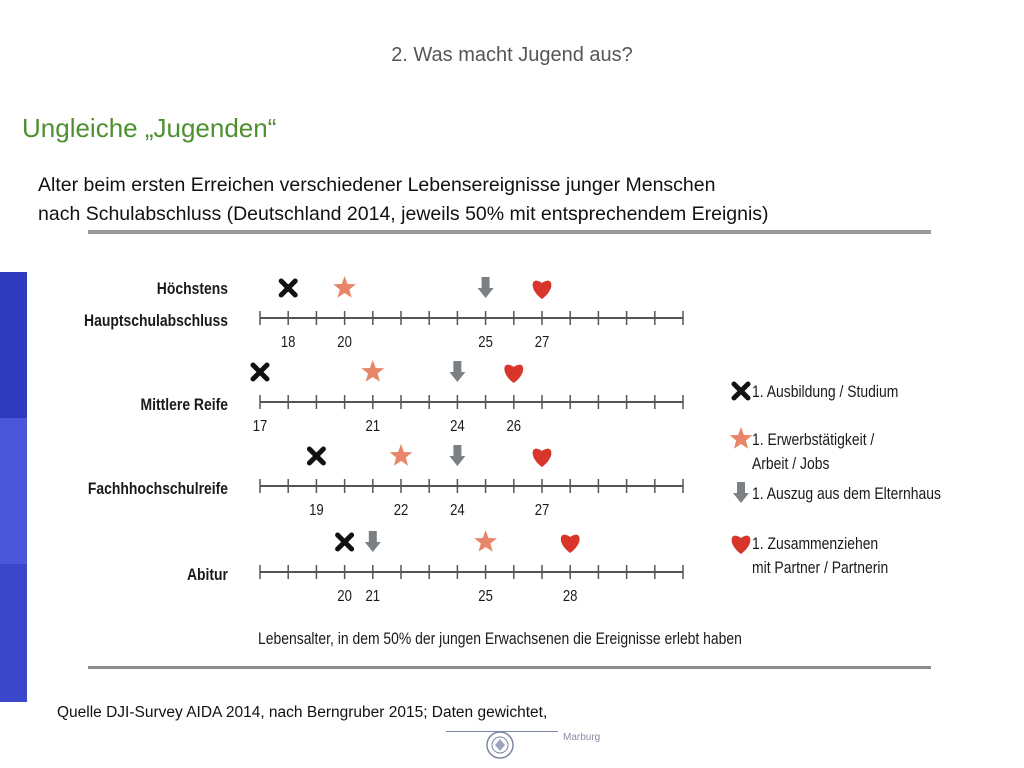 The height and width of the screenshot is (768, 1024). I want to click on legend-label: mit Partner / Partnerin, so click(820, 568).